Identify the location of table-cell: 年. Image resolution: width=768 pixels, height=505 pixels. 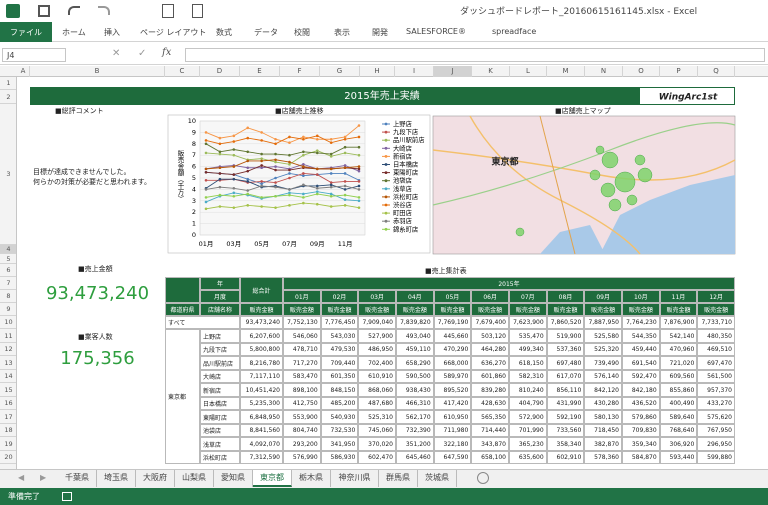
(220, 283).